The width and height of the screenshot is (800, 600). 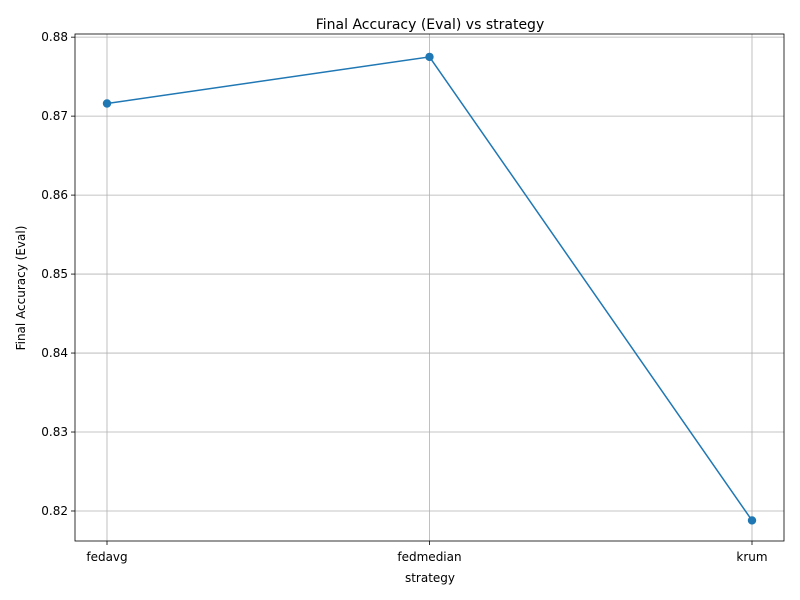 What do you see at coordinates (54, 37) in the screenshot?
I see `y-tick-label: 0.88` at bounding box center [54, 37].